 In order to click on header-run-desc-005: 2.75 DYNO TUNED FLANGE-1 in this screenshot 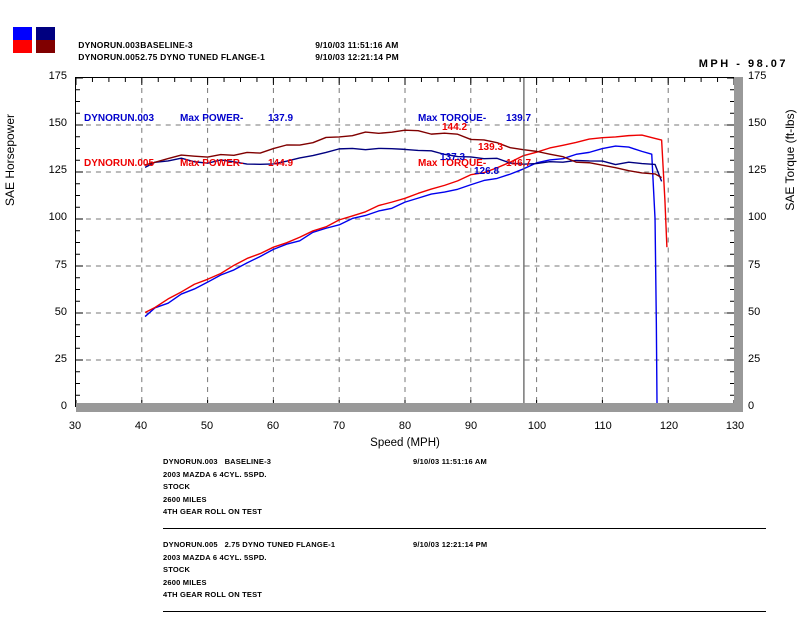, I will do `click(203, 57)`.